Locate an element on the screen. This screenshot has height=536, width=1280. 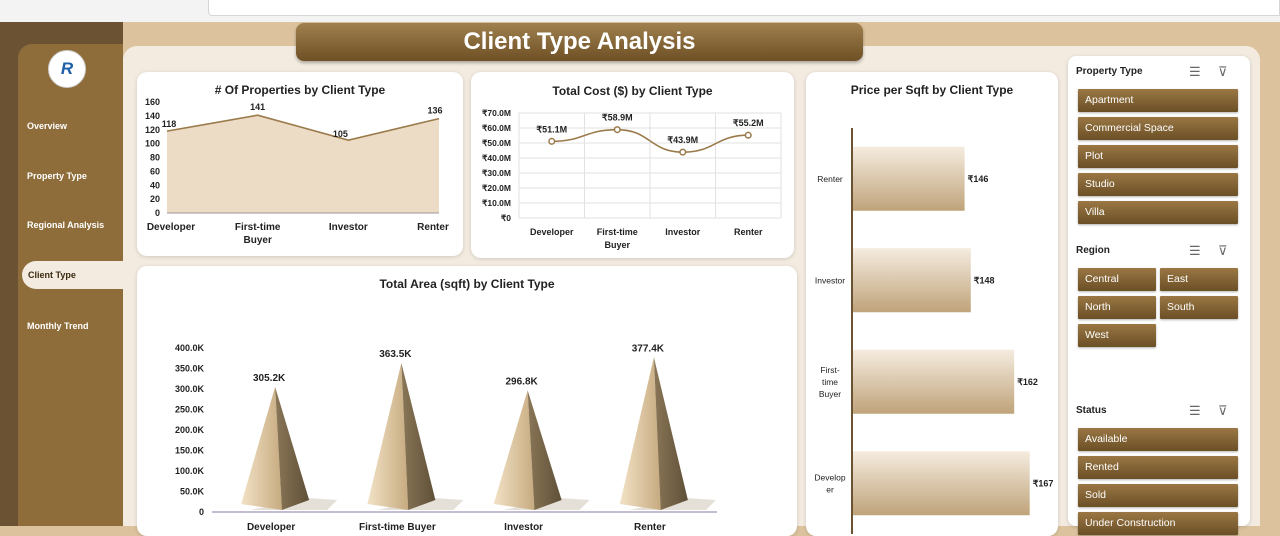
nav-monthly-trend: Monthly Trend is located at coordinates (58, 326).